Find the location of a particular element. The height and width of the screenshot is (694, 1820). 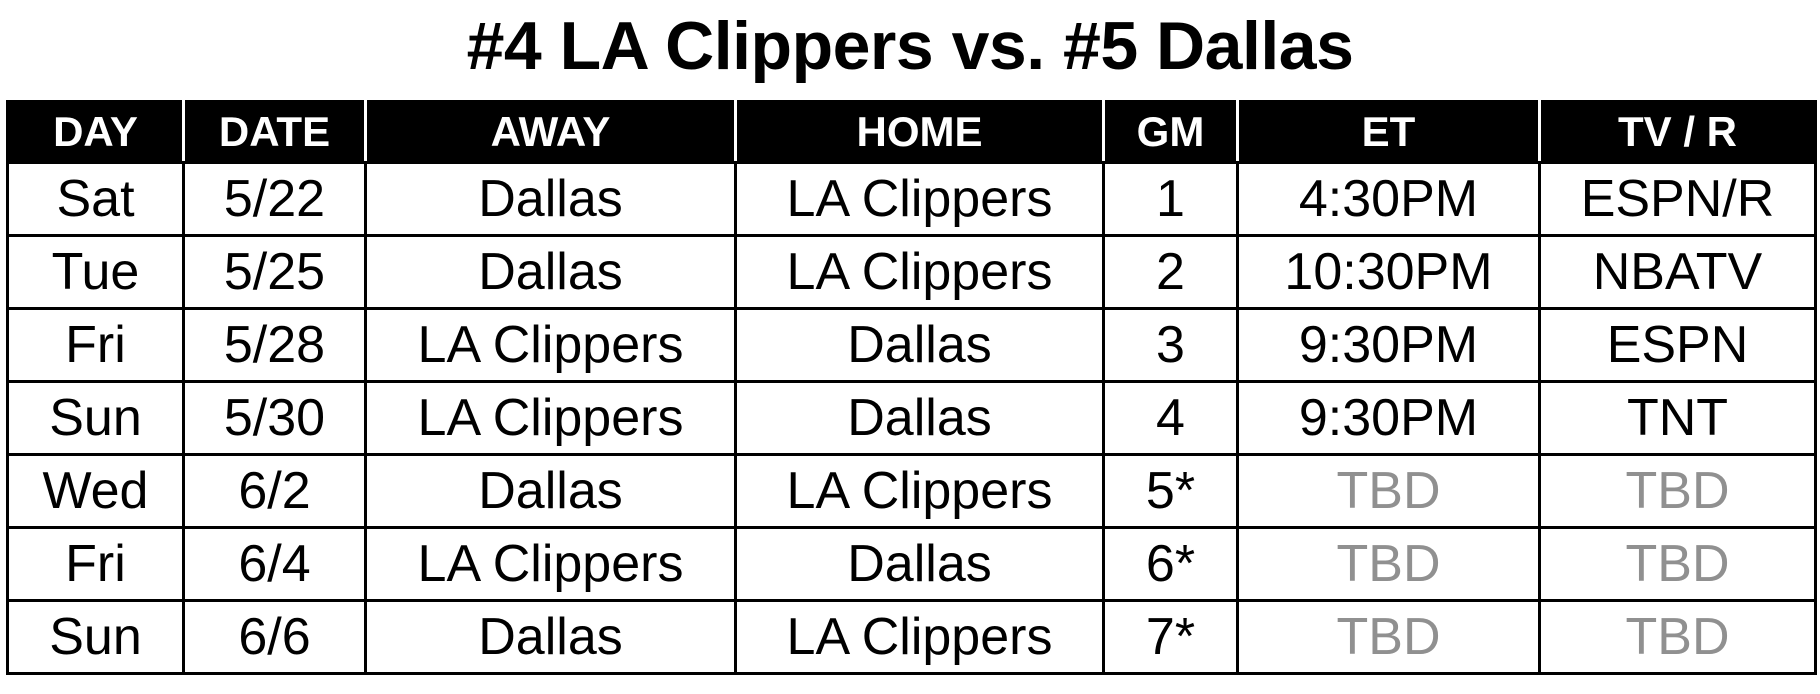

game-number-cell: 1 is located at coordinates (1170, 199).